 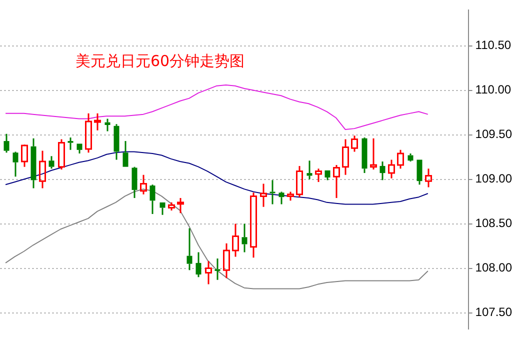 What do you see at coordinates (493, 312) in the screenshot?
I see `y-tick-label: 107.50` at bounding box center [493, 312].